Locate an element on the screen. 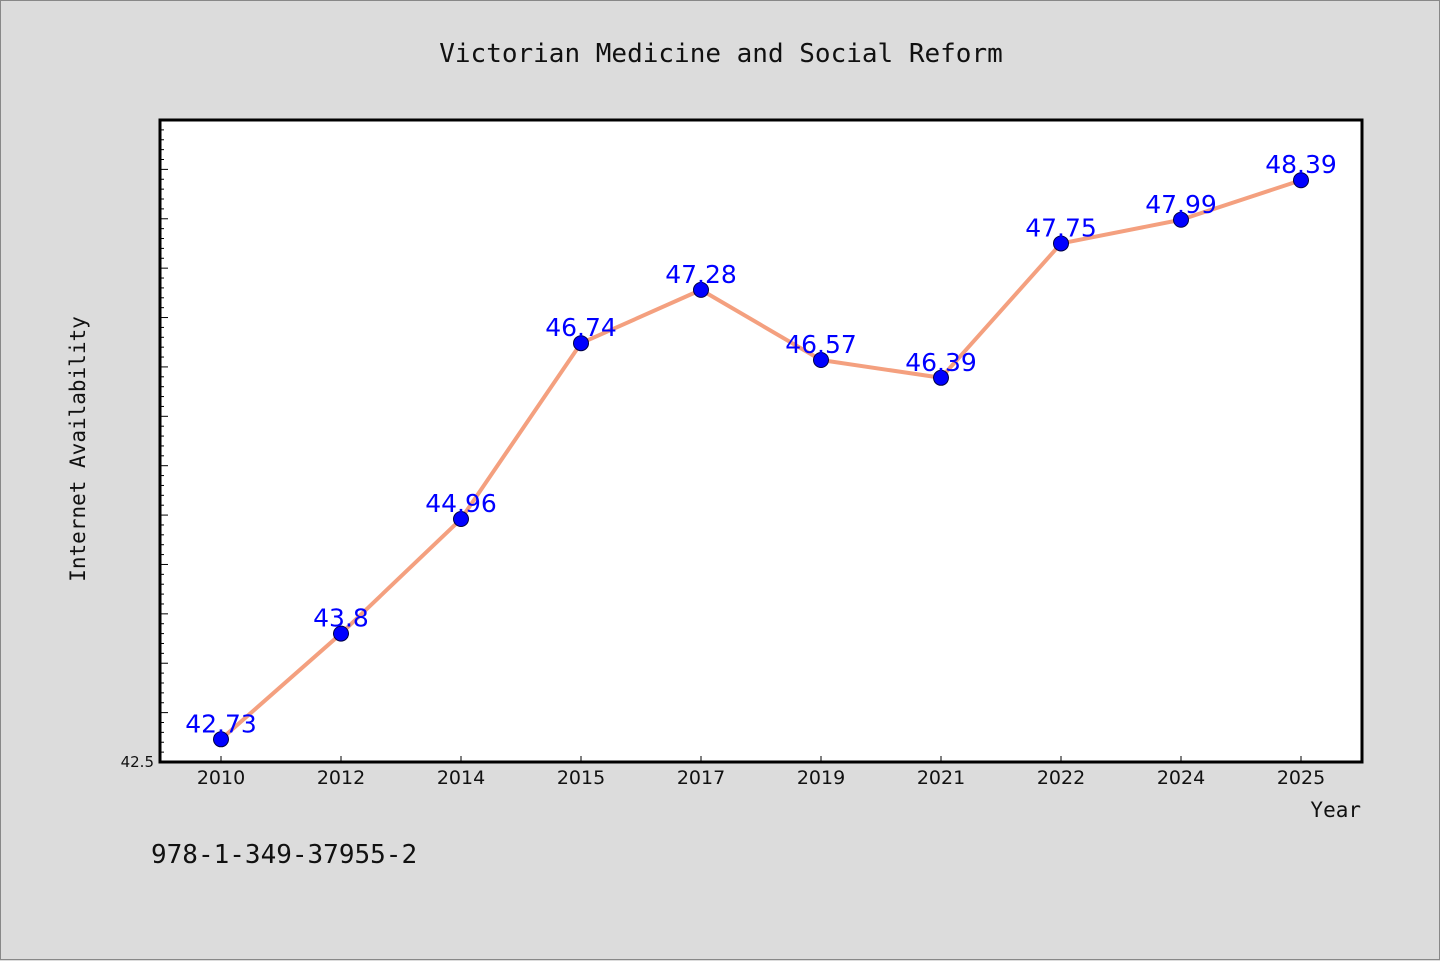 The width and height of the screenshot is (1440, 961). x-tick-label: 2024 is located at coordinates (1181, 778).